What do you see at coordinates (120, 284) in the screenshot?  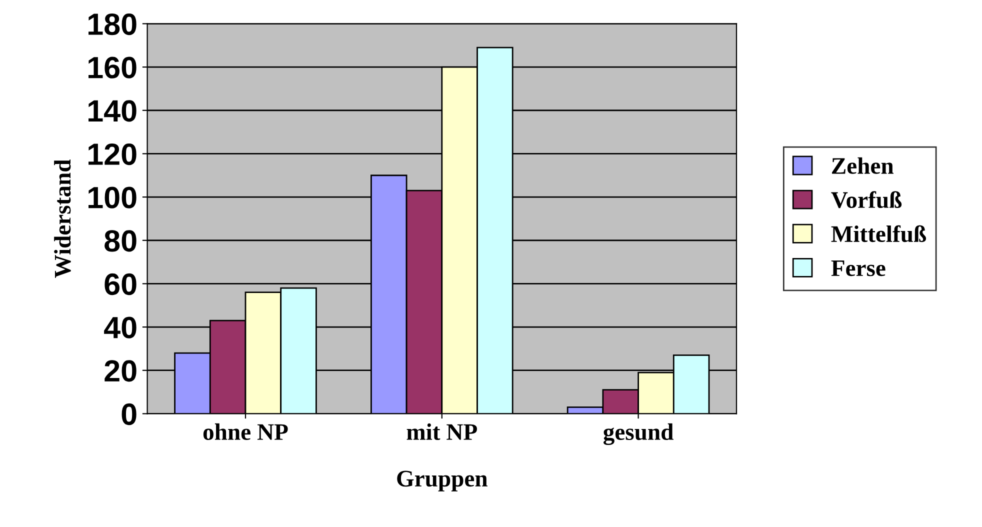 I see `y-tick-label: 60` at bounding box center [120, 284].